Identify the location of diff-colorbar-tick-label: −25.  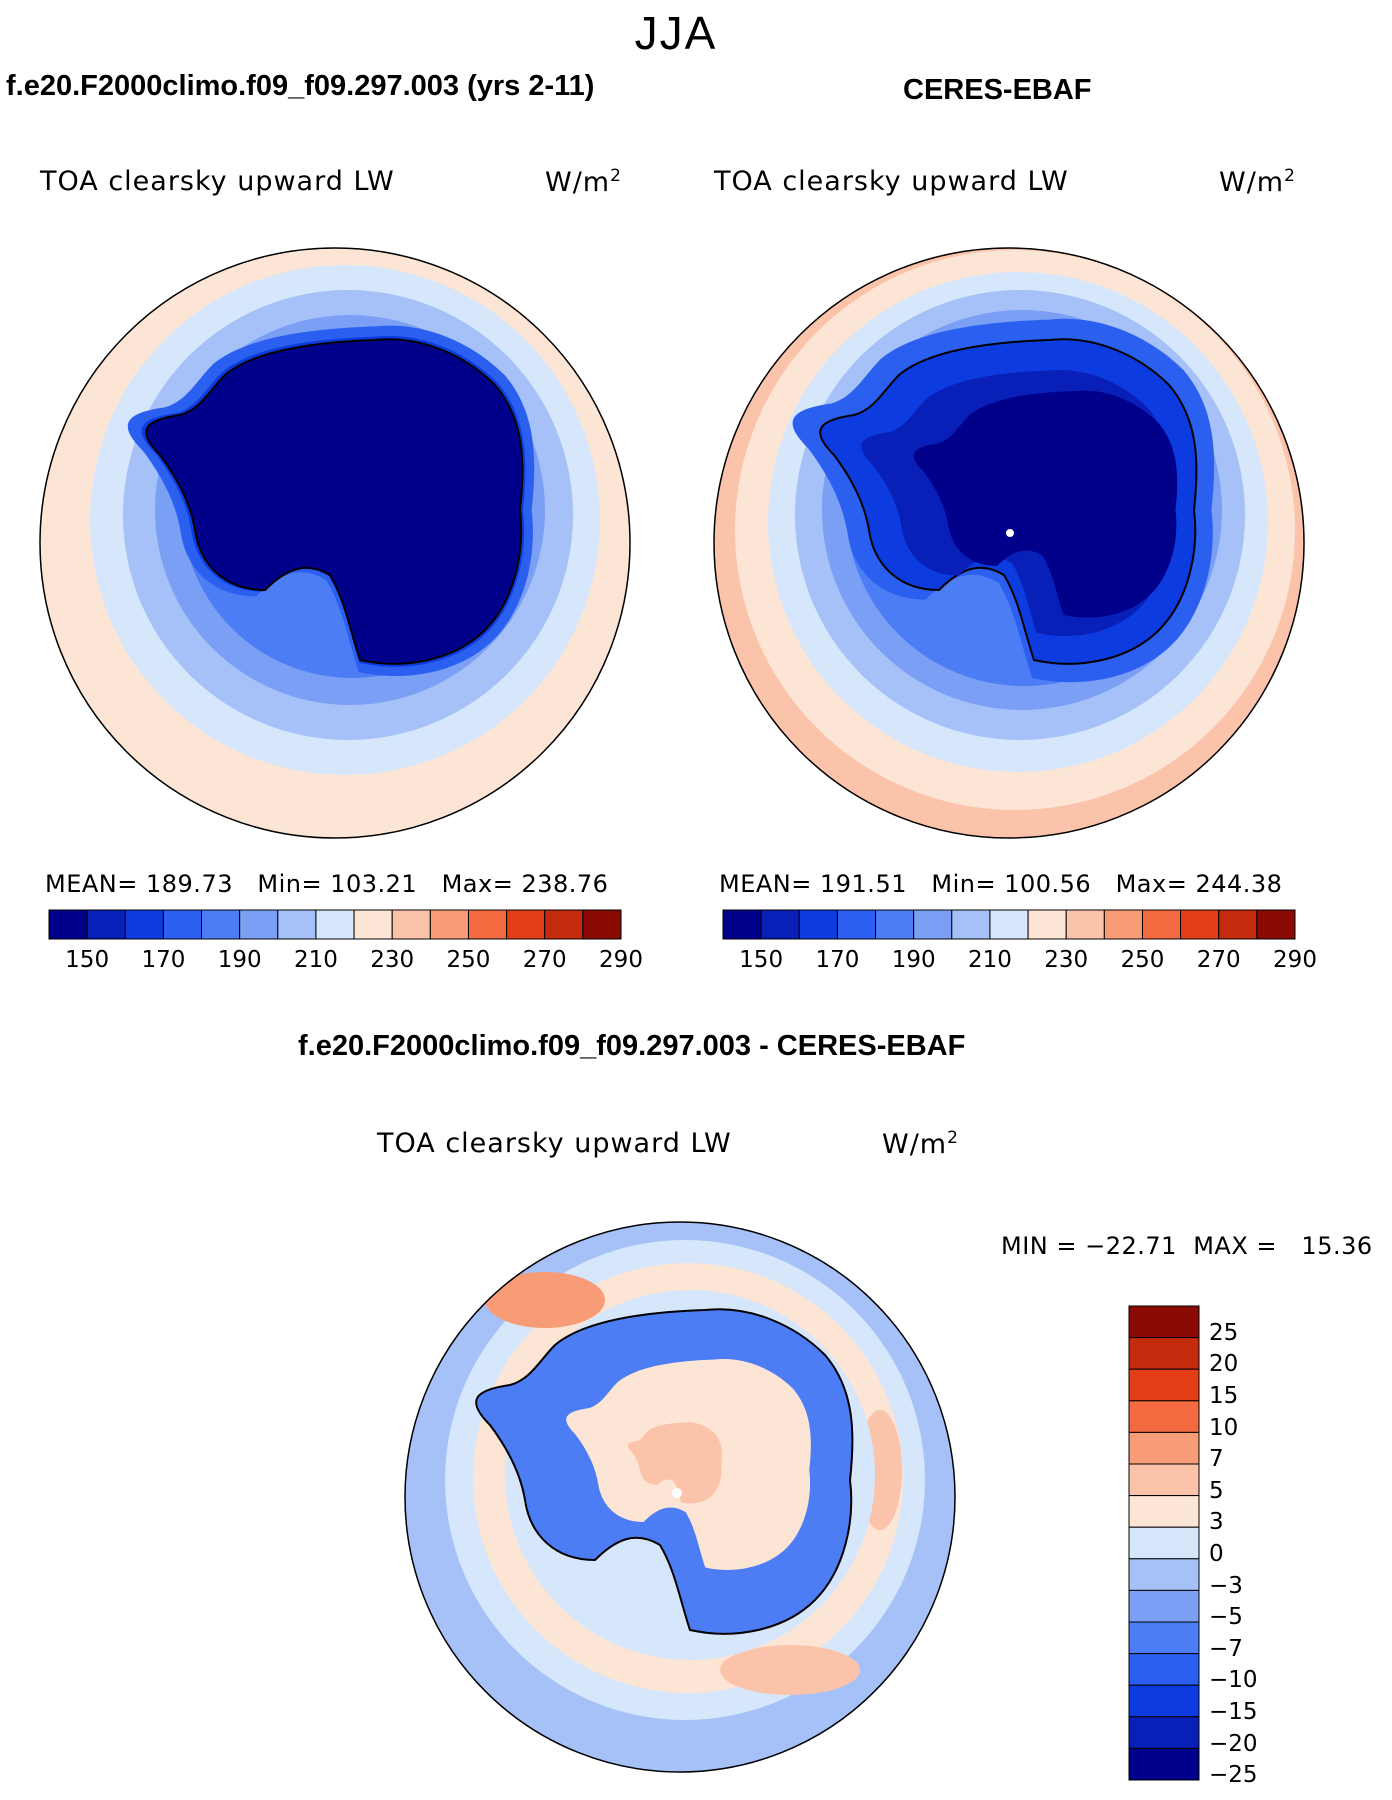
(1233, 1775).